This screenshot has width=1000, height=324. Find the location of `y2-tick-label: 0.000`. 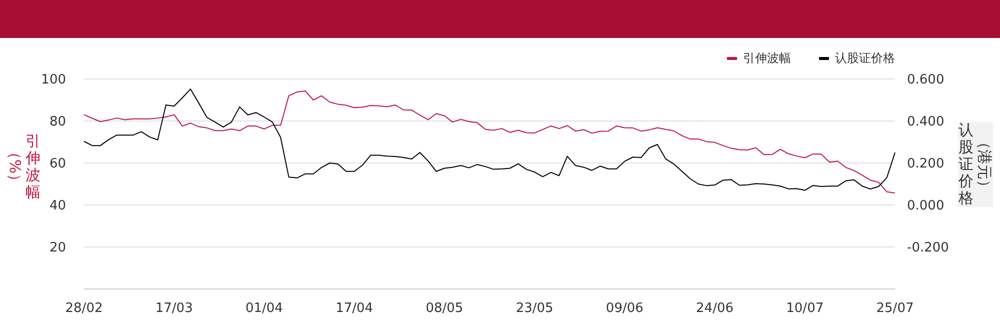

y2-tick-label: 0.000 is located at coordinates (925, 206).